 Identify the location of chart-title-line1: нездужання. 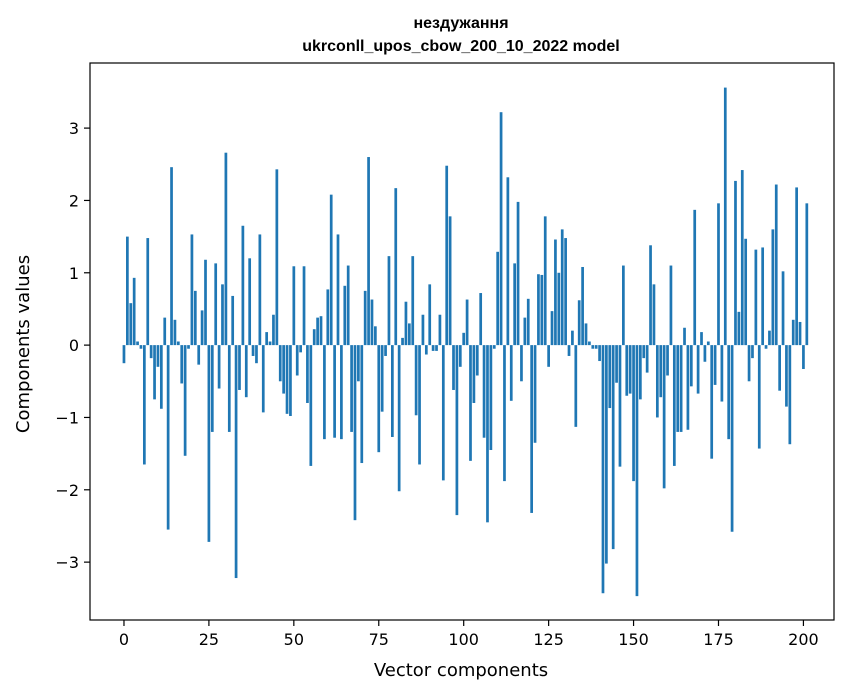
(460, 23).